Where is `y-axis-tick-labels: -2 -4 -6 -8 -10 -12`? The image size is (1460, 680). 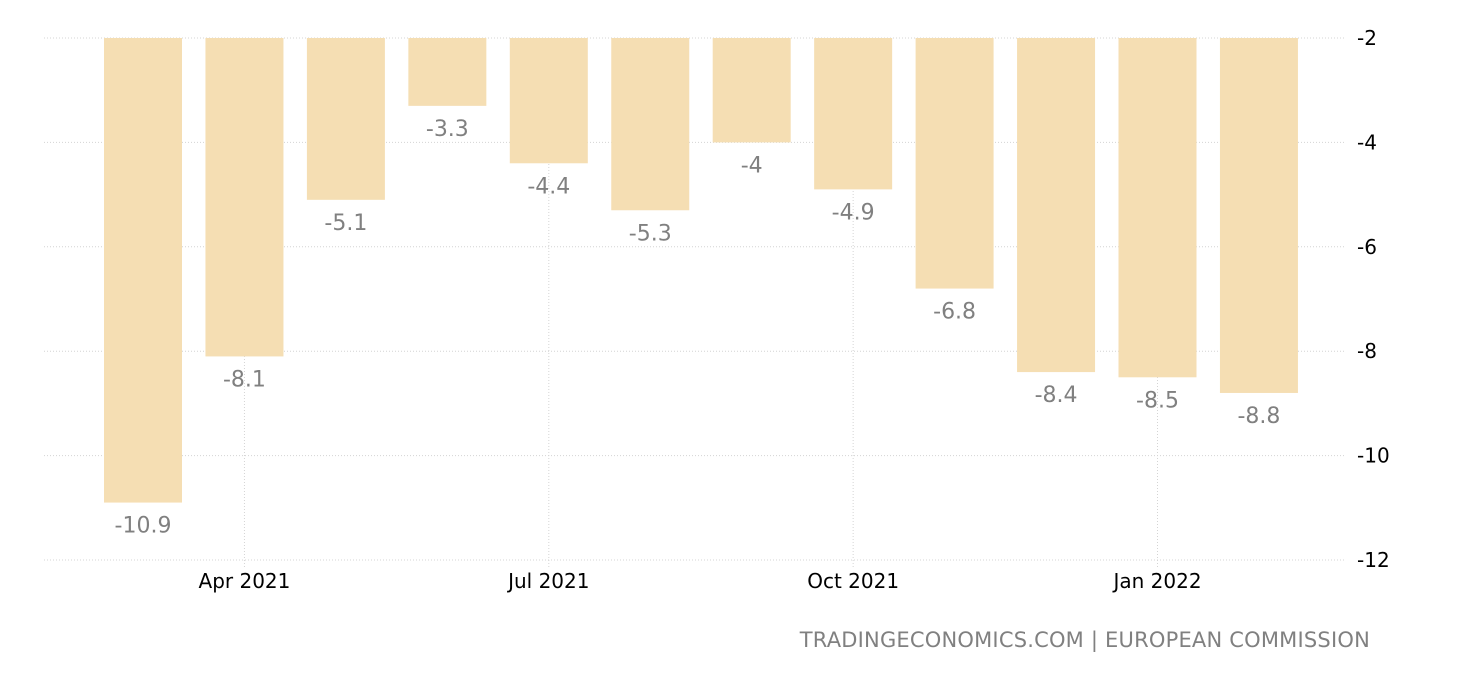 y-axis-tick-labels: -2 -4 -6 -8 -10 -12 is located at coordinates (1373, 299).